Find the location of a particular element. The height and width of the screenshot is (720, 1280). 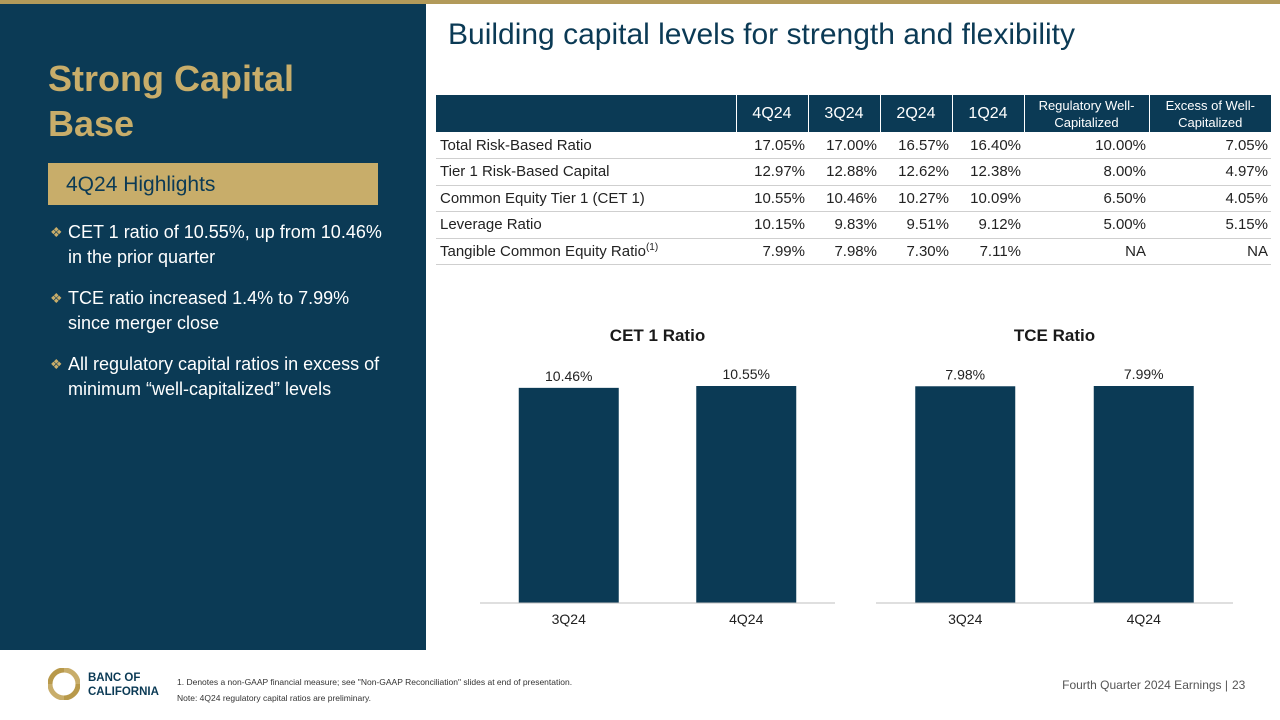

table-cell: 6.50% is located at coordinates (1086, 198).